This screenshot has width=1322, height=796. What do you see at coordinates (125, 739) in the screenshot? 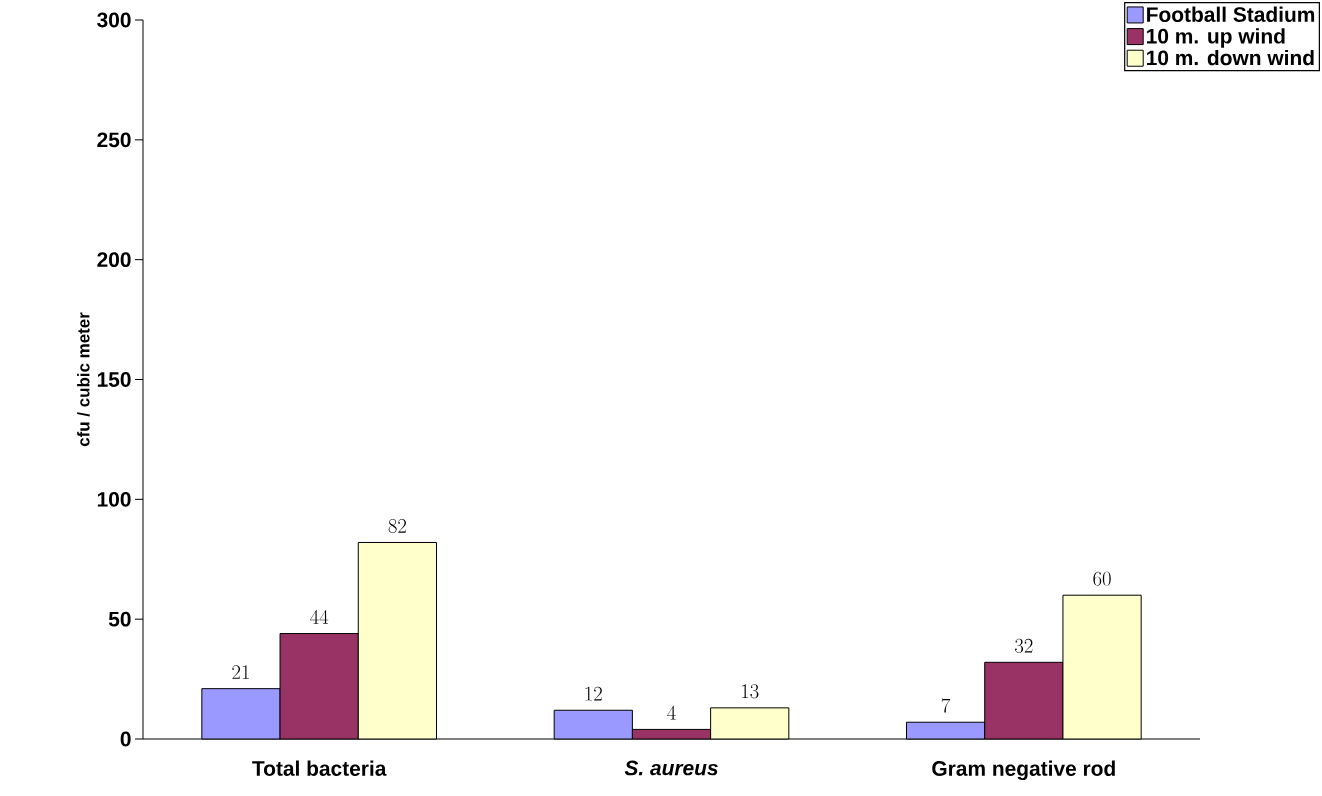
I see `y-tick-label: 0` at bounding box center [125, 739].